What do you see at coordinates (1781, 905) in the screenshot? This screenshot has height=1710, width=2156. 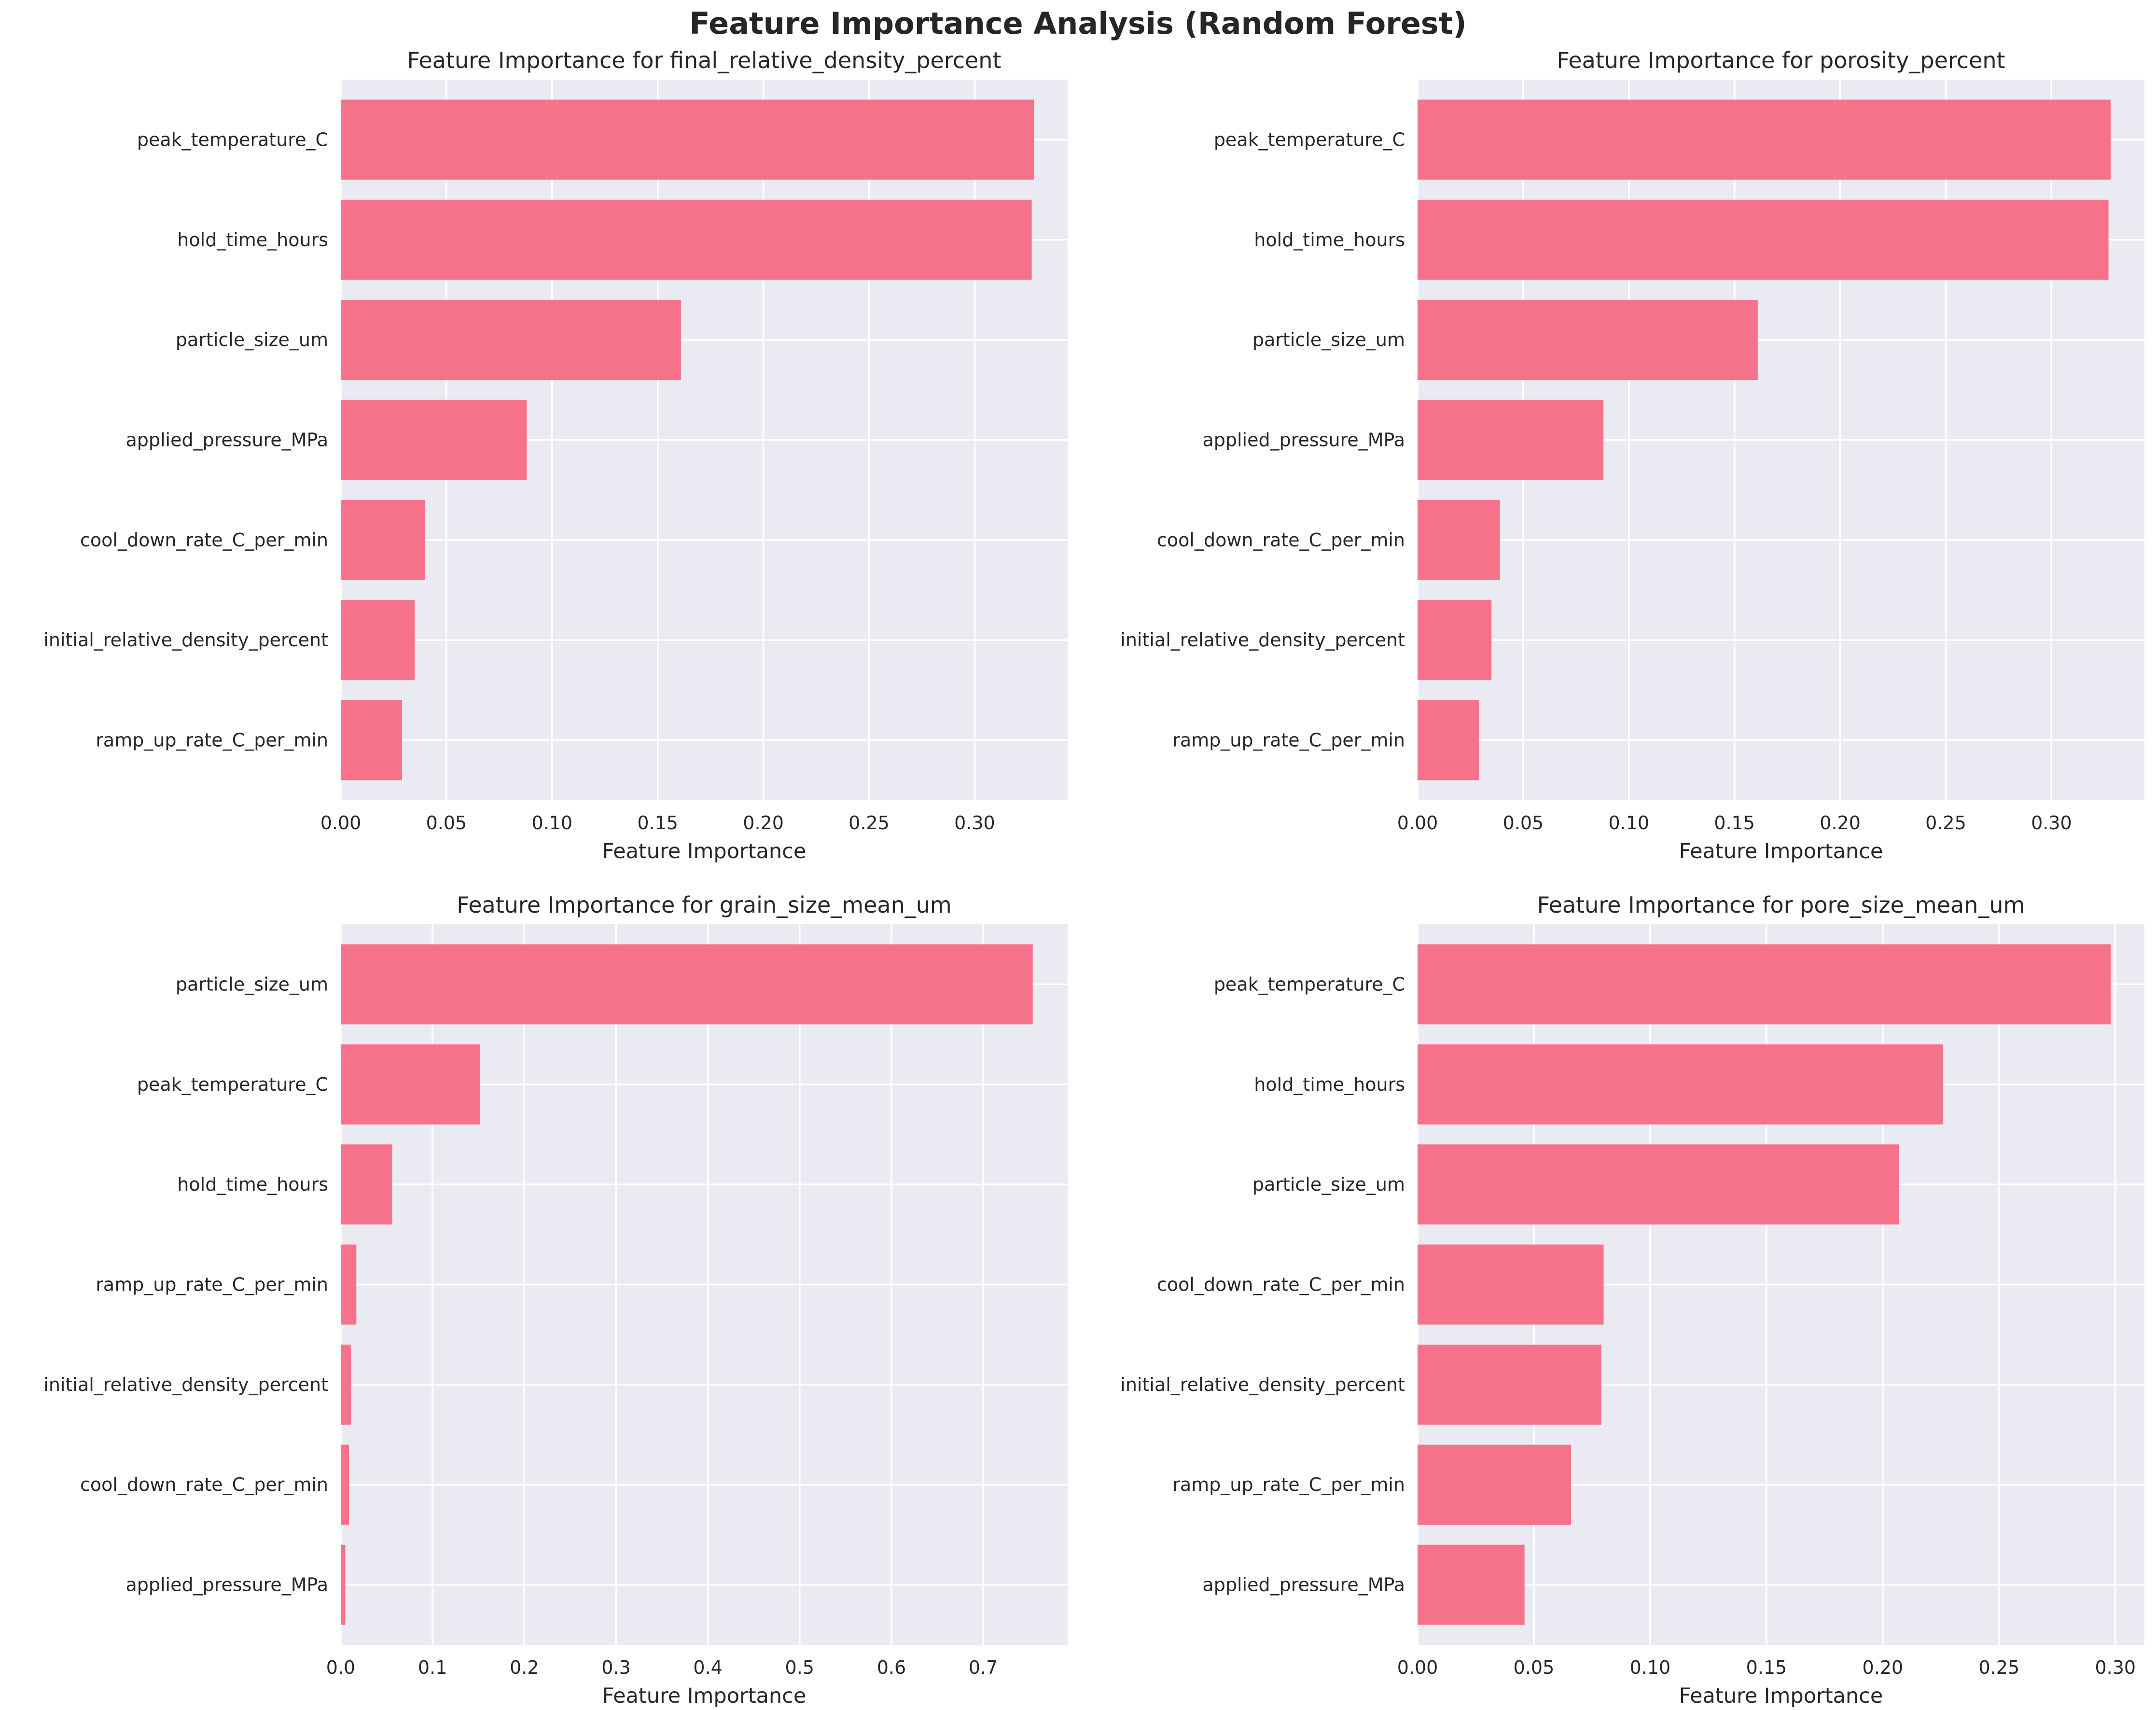 I see `subplot-title: Feature Importance for pore_size_mean_um` at bounding box center [1781, 905].